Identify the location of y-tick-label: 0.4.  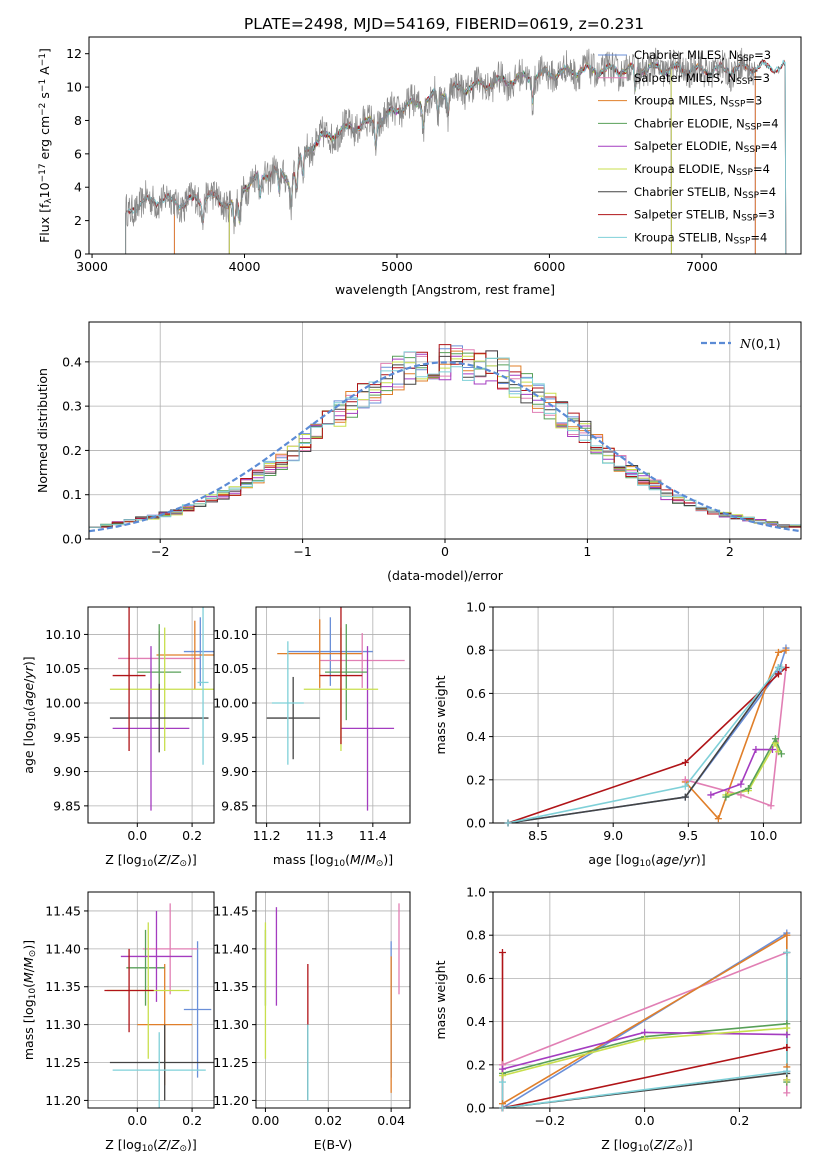
(72, 361).